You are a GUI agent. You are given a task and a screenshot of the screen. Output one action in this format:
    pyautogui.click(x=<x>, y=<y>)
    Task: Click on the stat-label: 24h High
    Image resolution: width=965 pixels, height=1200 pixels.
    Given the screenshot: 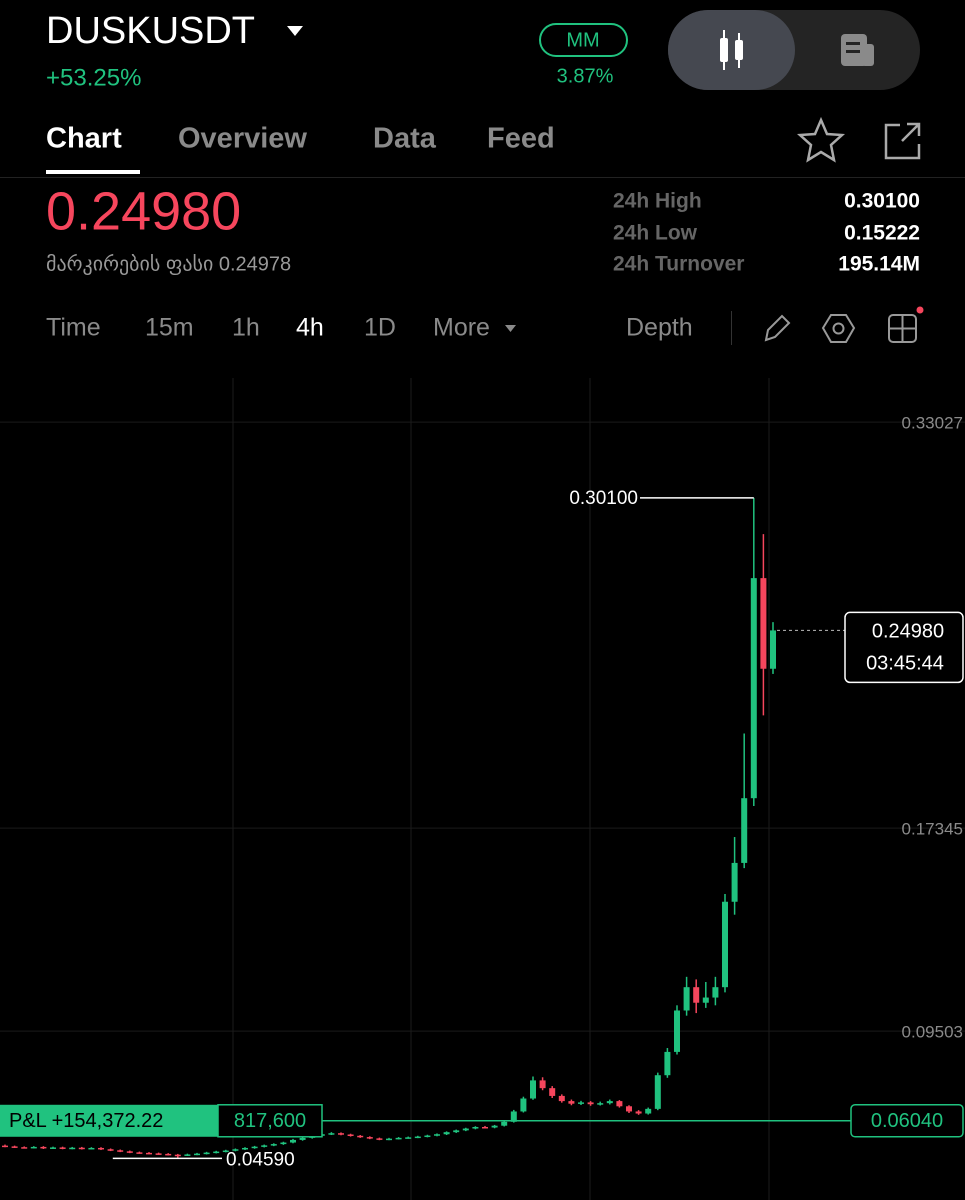 What is the action you would take?
    pyautogui.click(x=657, y=201)
    